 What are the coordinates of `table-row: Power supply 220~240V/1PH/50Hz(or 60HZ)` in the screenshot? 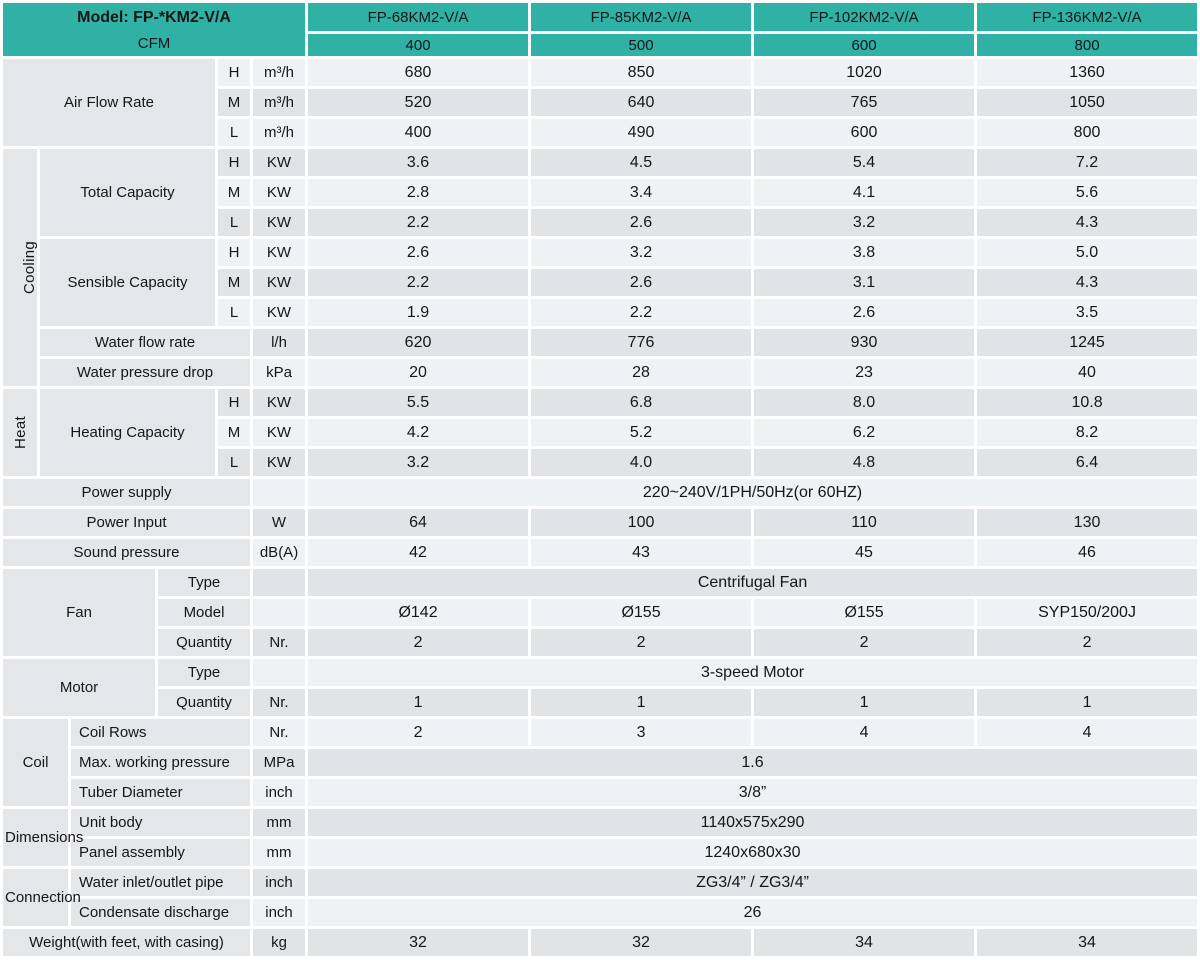 It's located at (600, 492).